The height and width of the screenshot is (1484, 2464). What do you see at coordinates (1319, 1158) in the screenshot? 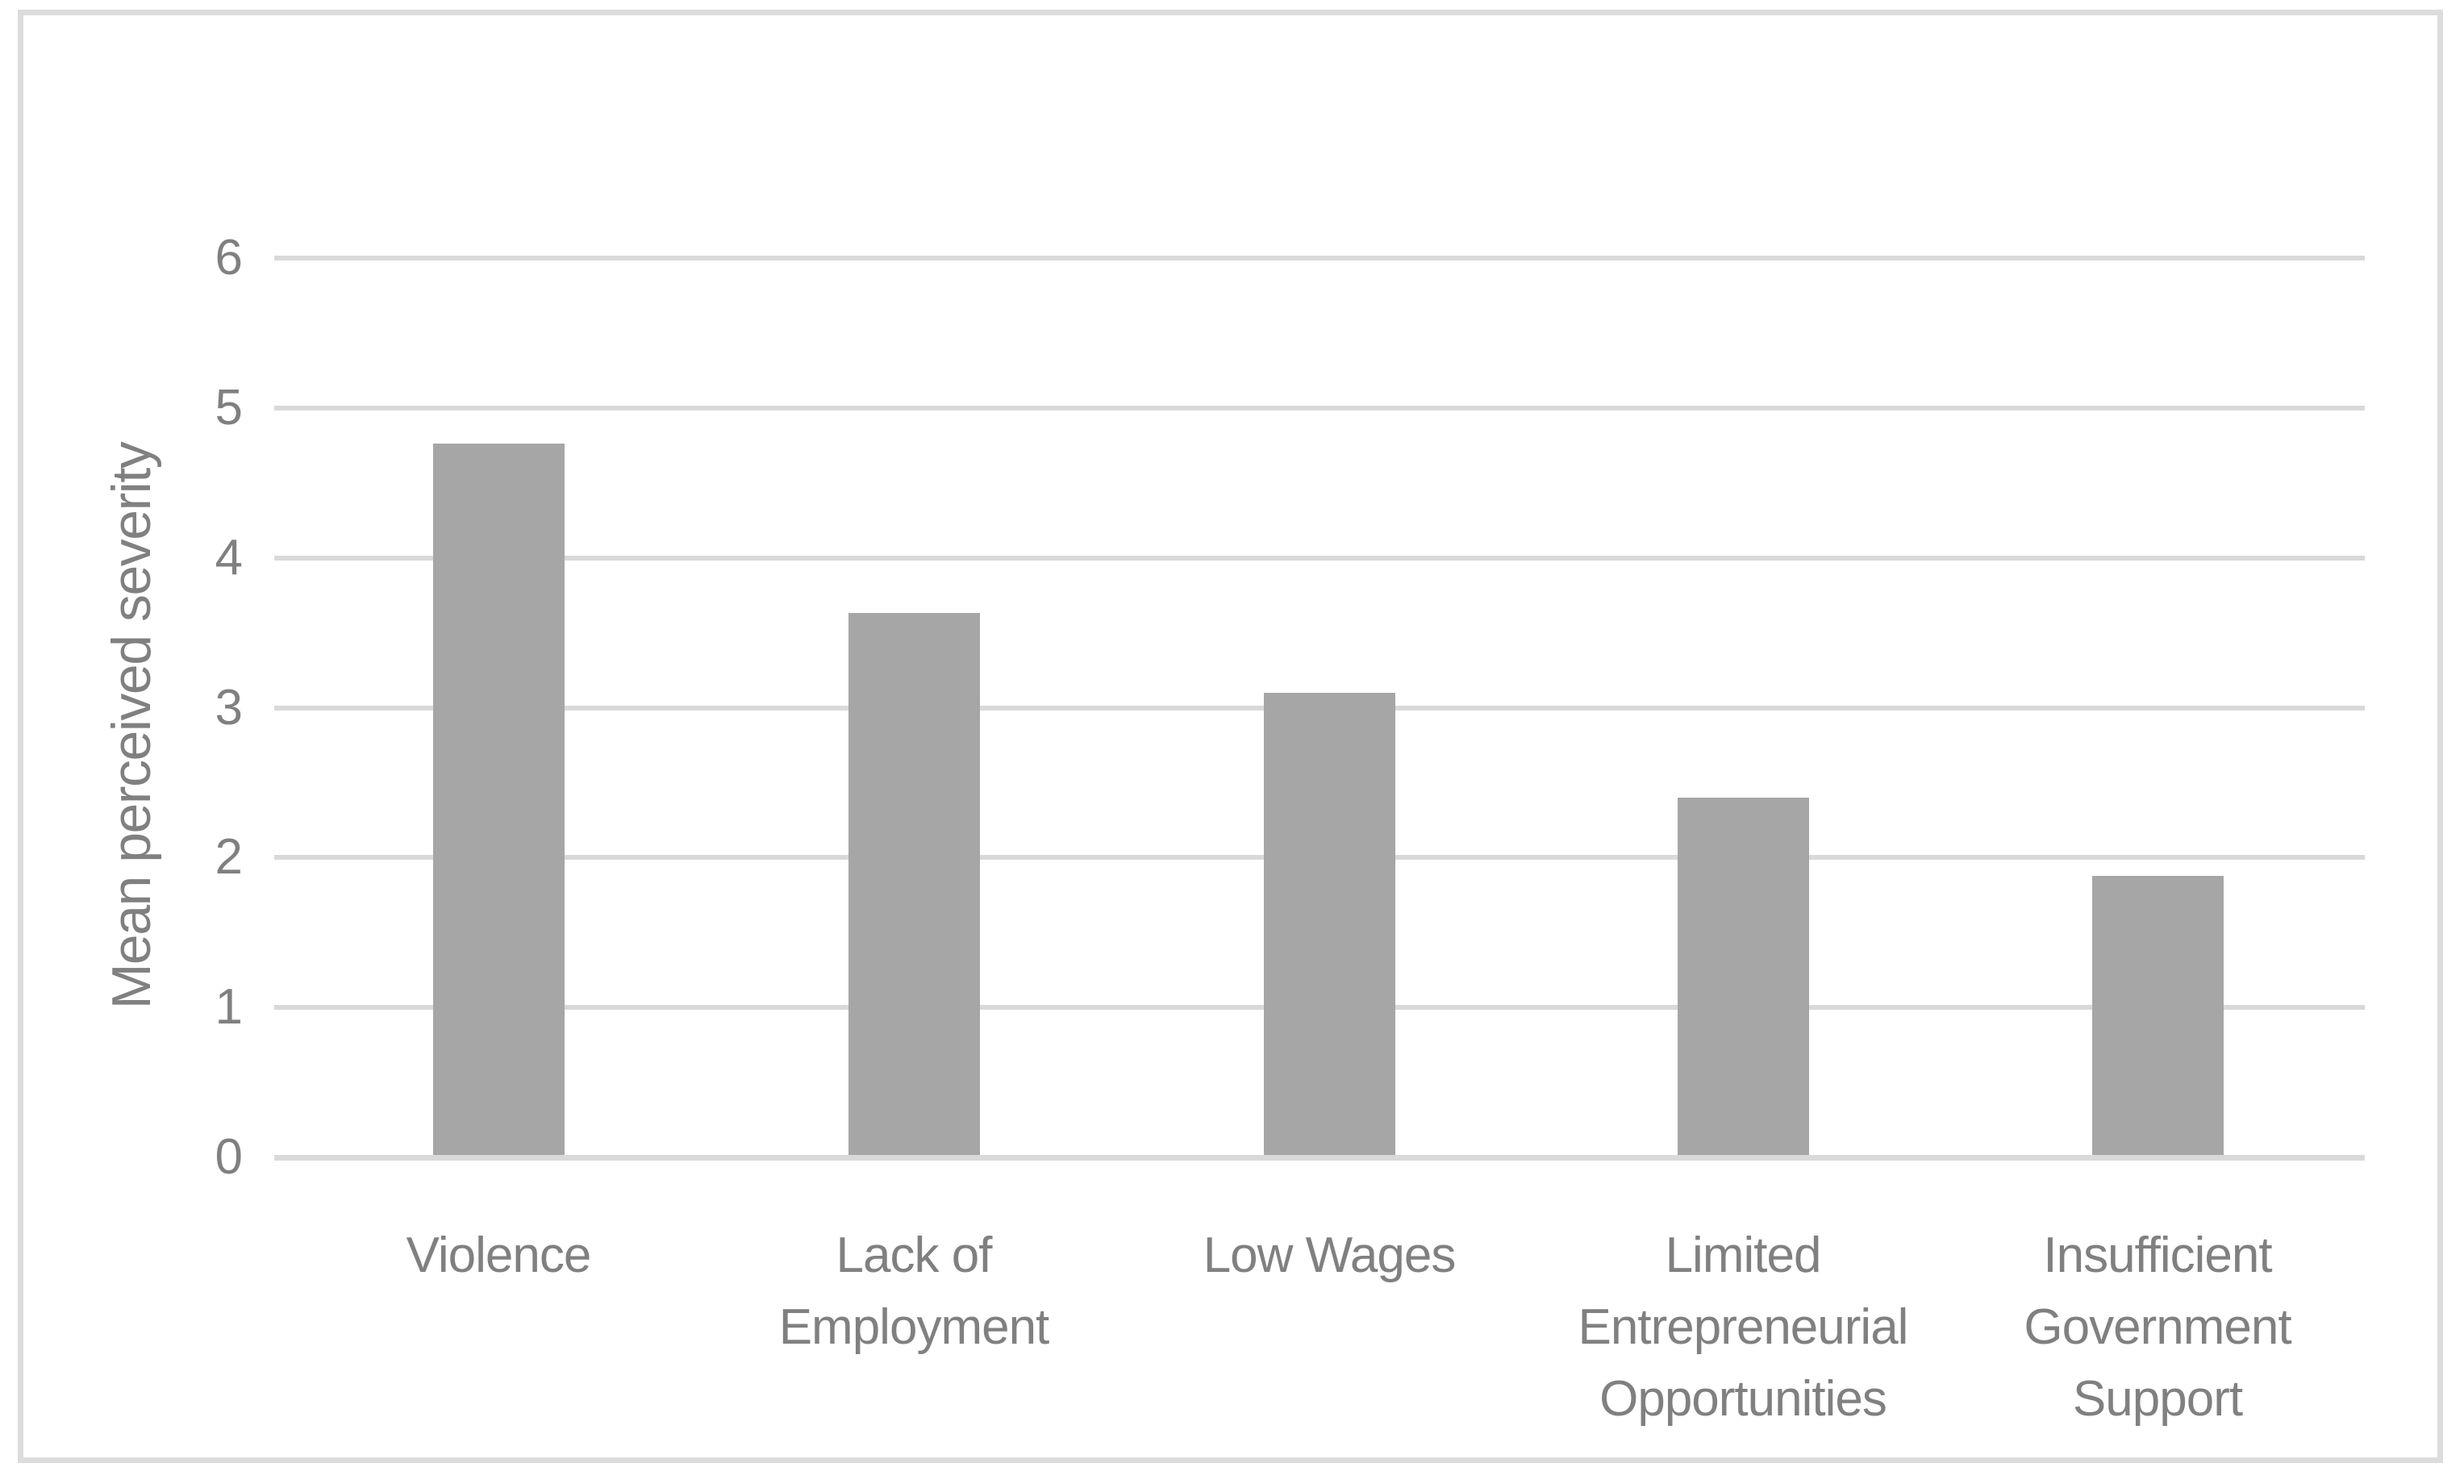
I see `x-axis-line` at bounding box center [1319, 1158].